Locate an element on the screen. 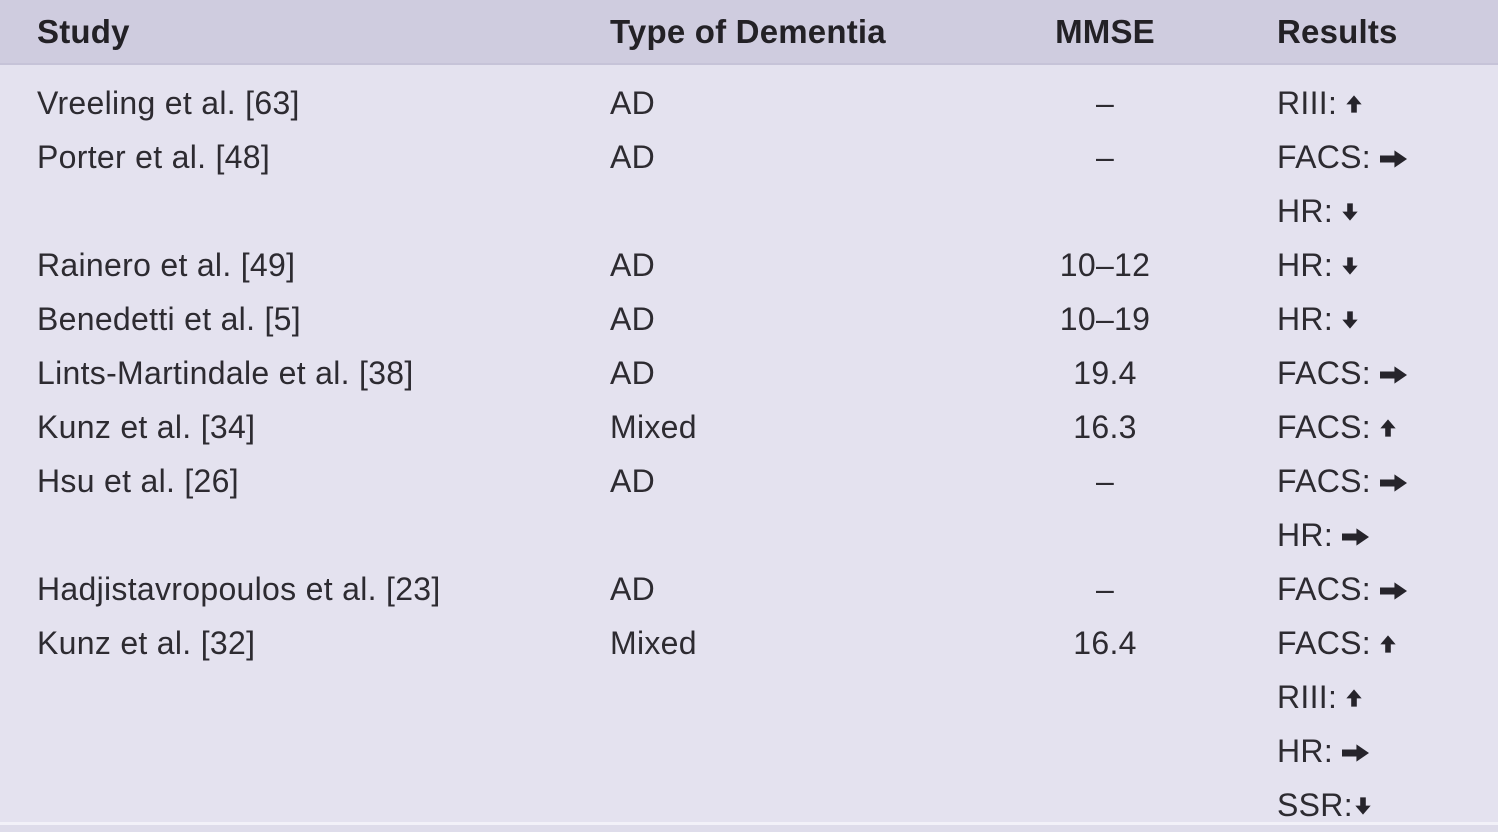  results-cell: RIII: is located at coordinates (1339, 103).